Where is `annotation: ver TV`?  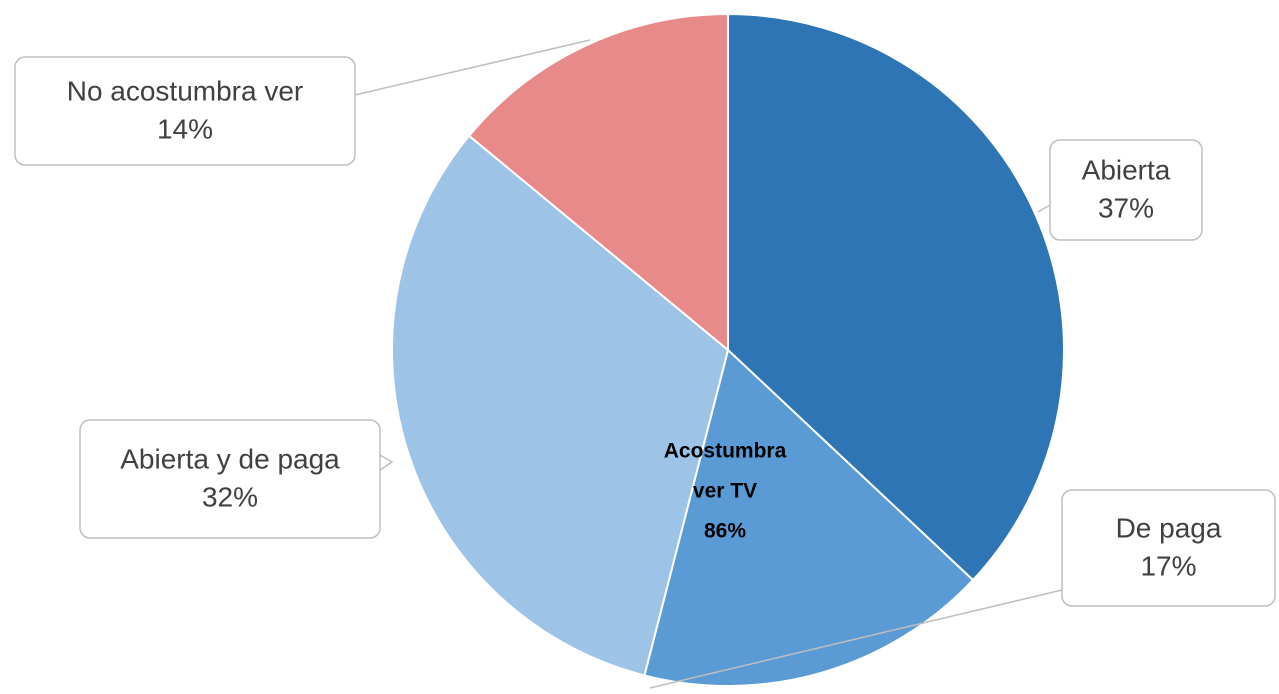
annotation: ver TV is located at coordinates (725, 491).